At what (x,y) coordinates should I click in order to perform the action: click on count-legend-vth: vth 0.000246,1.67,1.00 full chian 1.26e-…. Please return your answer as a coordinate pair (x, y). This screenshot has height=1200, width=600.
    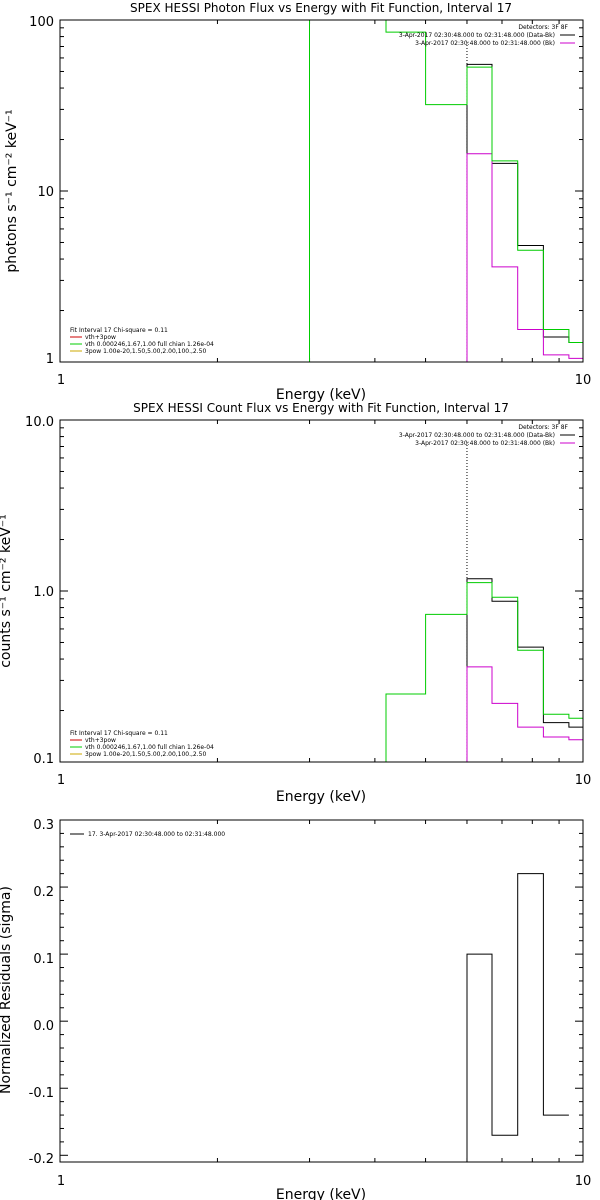
    Looking at the image, I should click on (149, 747).